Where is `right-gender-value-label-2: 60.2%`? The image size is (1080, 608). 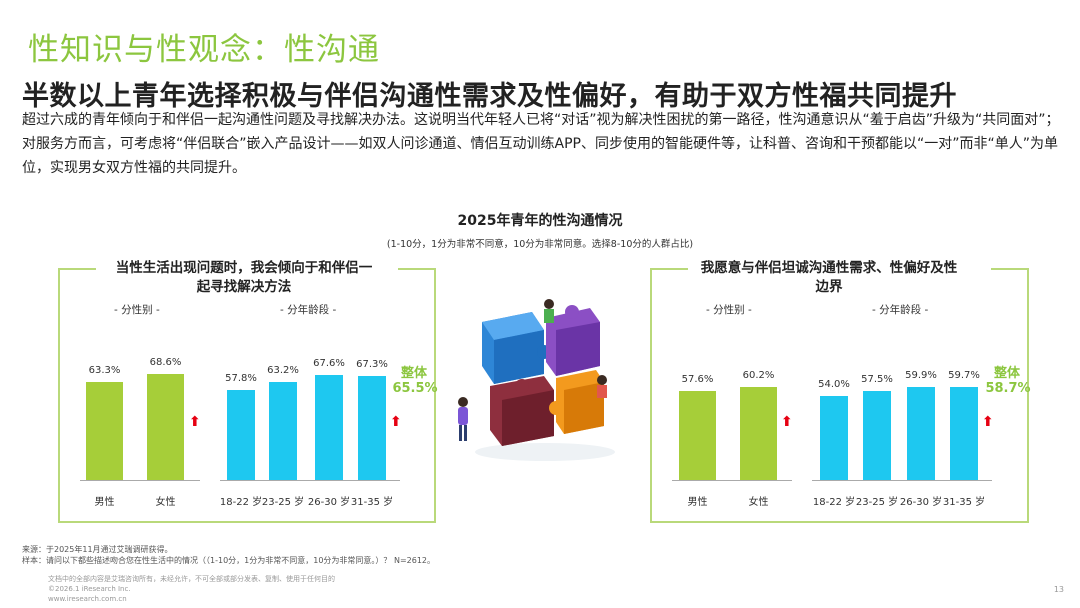
right-gender-value-label-2: 60.2% is located at coordinates (758, 375).